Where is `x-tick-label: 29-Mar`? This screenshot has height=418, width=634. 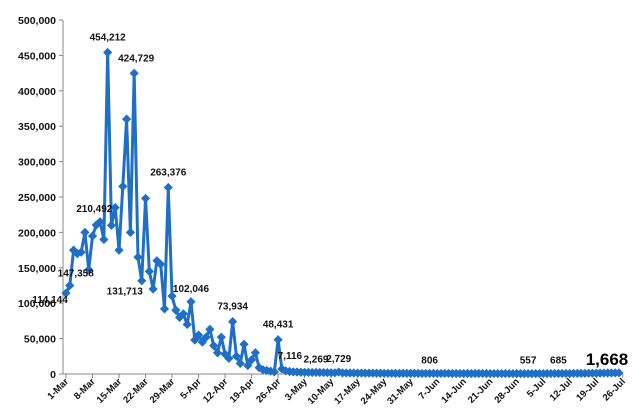 x-tick-label: 29-Mar is located at coordinates (163, 391).